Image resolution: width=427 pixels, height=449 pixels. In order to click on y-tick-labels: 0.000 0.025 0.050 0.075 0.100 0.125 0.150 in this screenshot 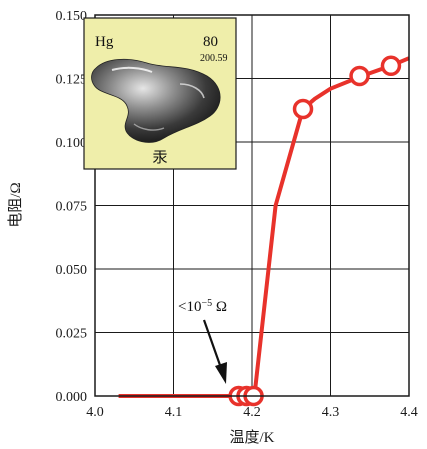, I will do `click(72, 207)`.